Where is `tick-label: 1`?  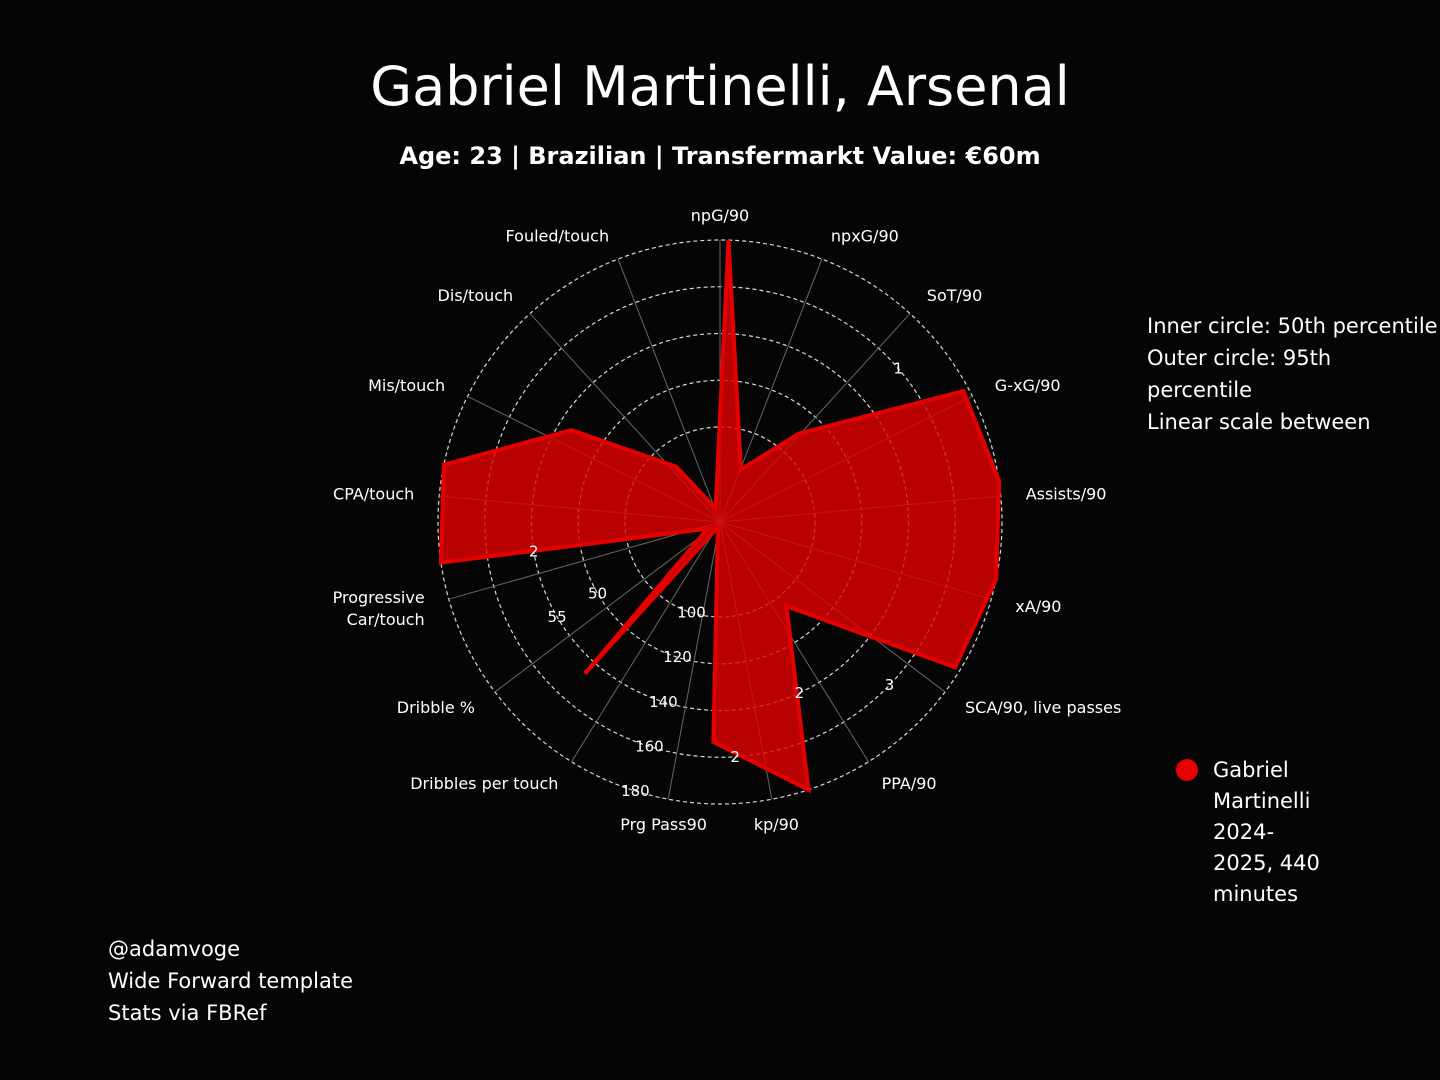
tick-label: 1 is located at coordinates (898, 368).